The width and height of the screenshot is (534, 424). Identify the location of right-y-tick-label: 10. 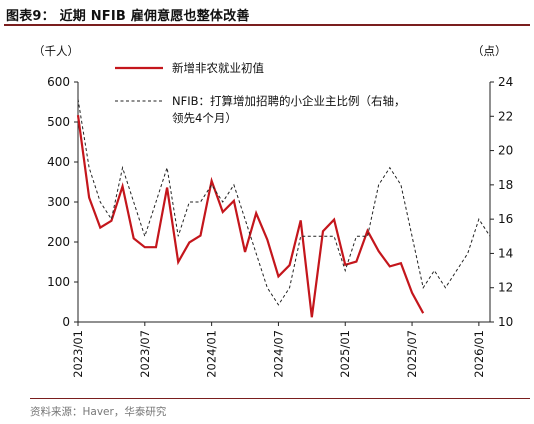
(505, 322).